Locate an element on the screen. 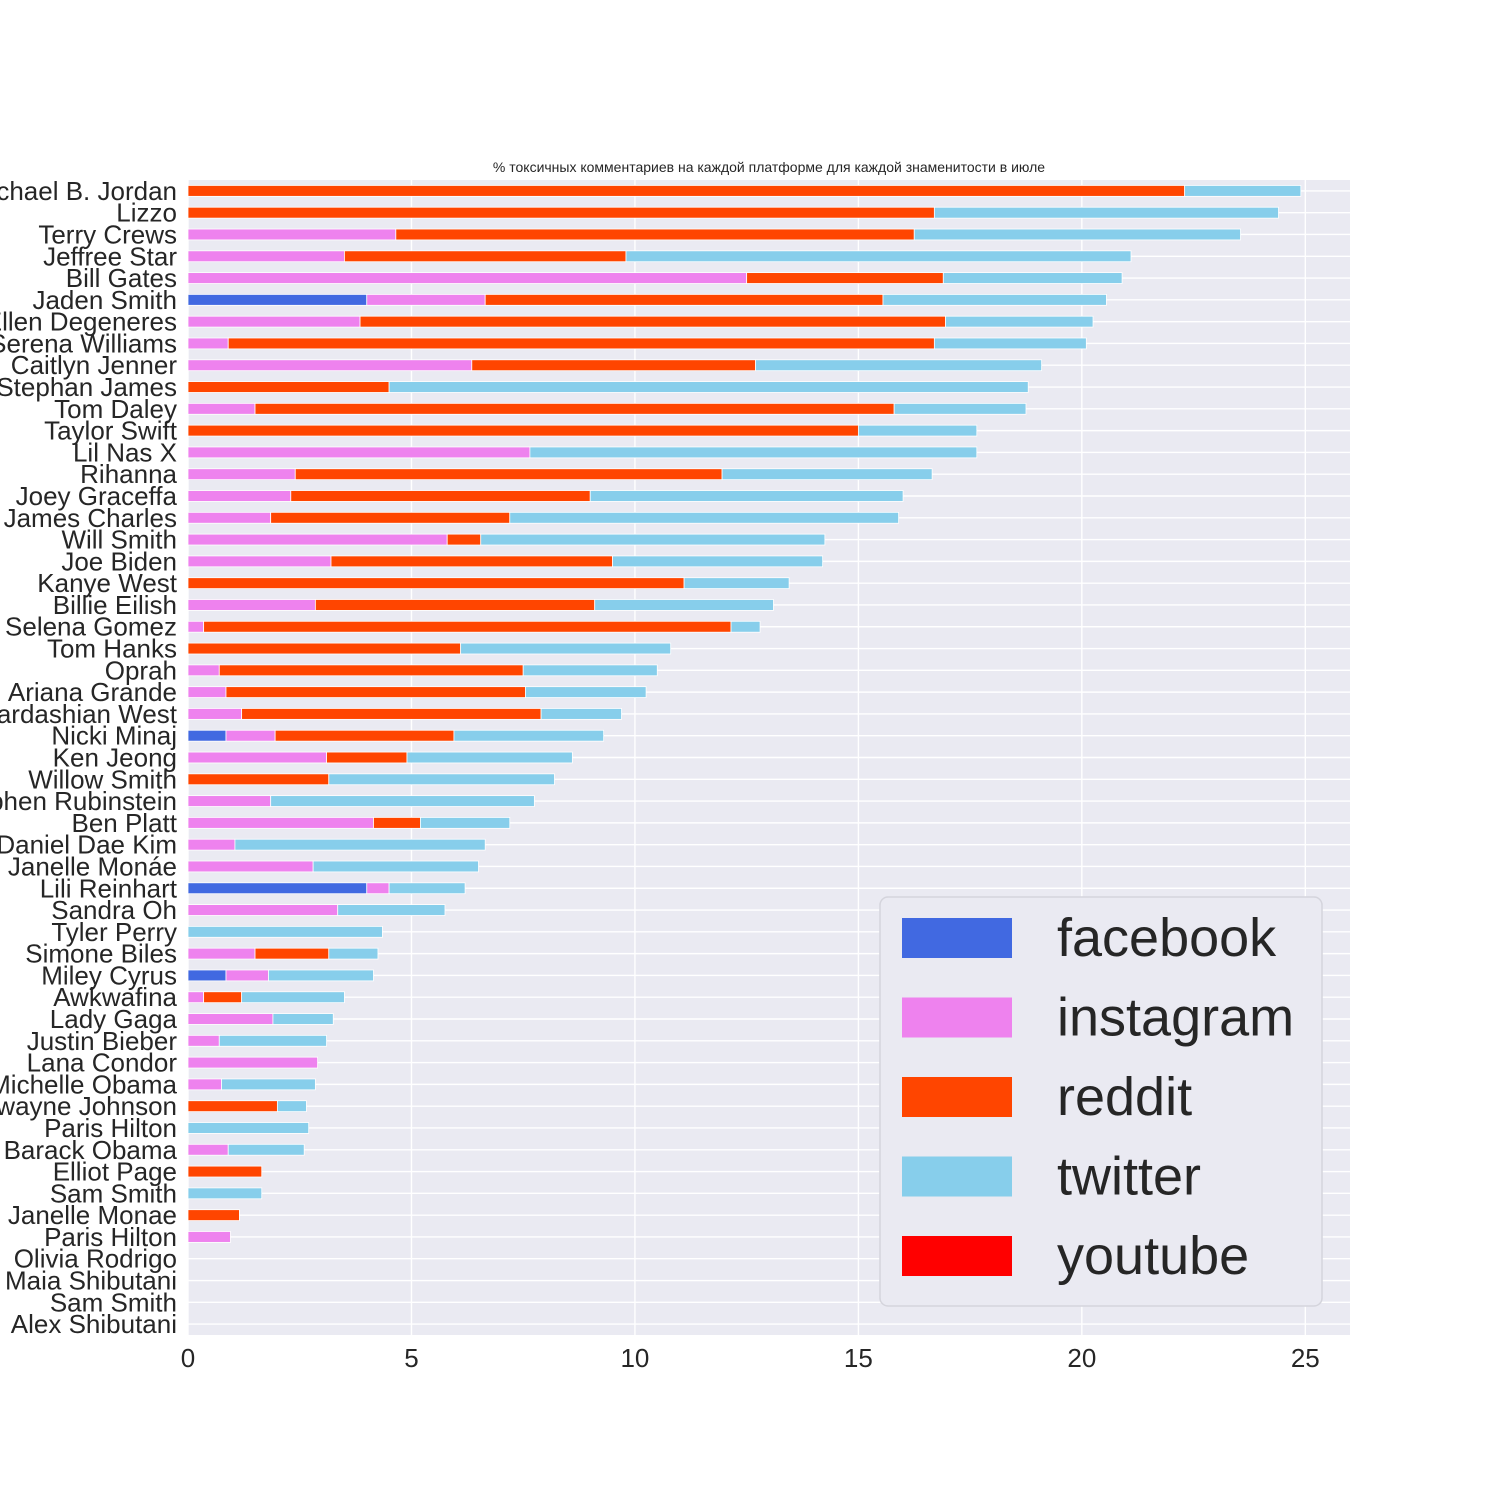  legend-label-reddit: reddit is located at coordinates (1124, 1097).